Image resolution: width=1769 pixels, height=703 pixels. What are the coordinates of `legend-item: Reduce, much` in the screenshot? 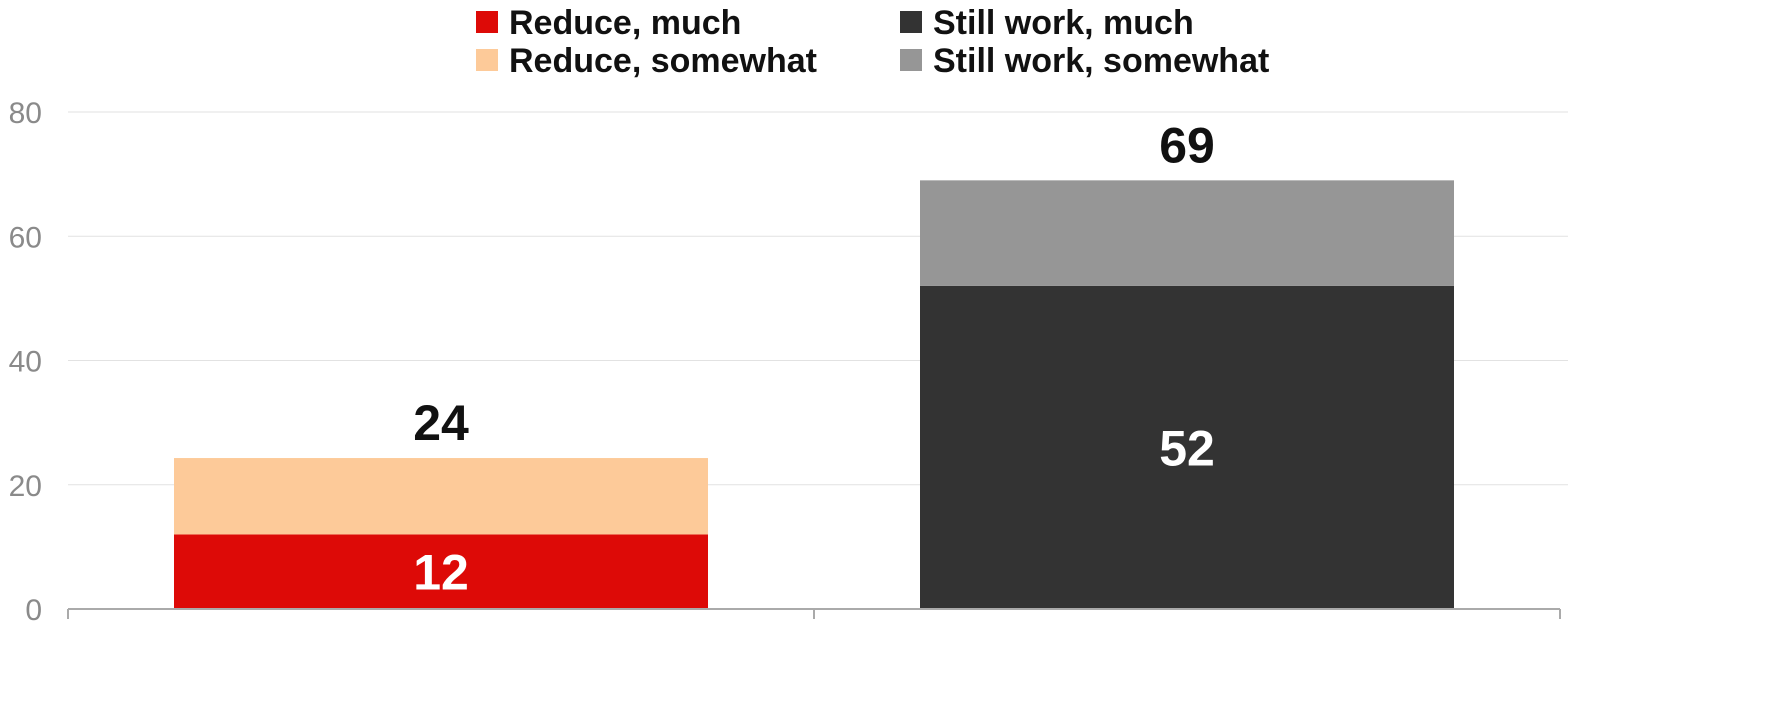 It's located at (608, 23).